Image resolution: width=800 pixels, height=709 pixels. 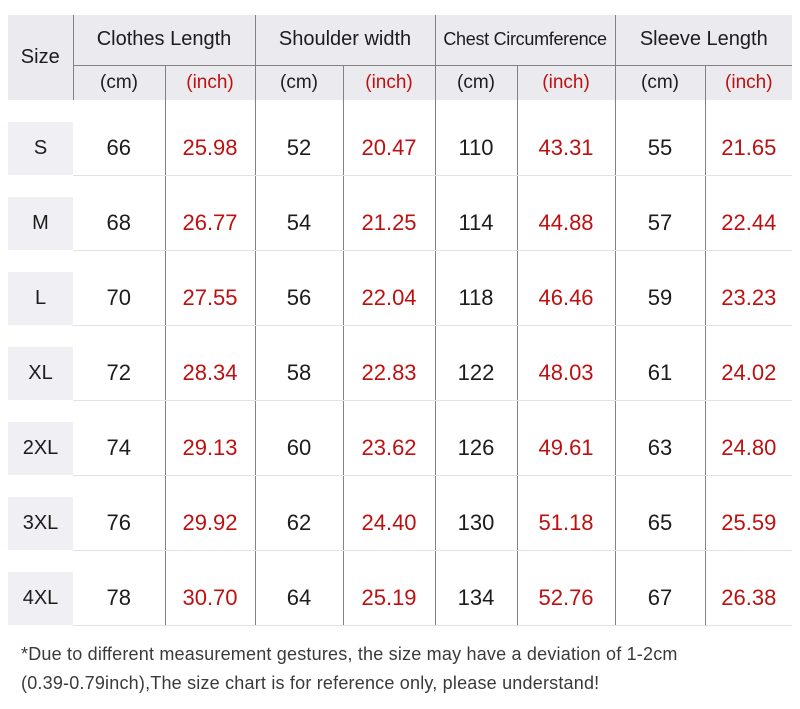 What do you see at coordinates (164, 40) in the screenshot?
I see `header-group-clothes-length: Clothes Length` at bounding box center [164, 40].